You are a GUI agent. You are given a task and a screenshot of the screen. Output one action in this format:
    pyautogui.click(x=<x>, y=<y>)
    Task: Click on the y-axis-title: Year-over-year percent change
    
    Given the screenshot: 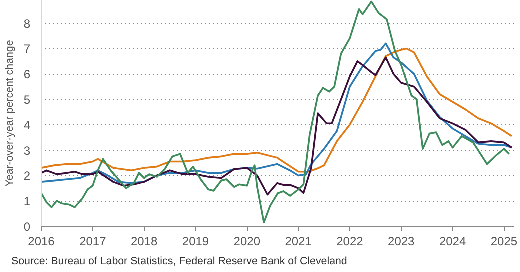 What is the action you would take?
    pyautogui.click(x=10, y=113)
    